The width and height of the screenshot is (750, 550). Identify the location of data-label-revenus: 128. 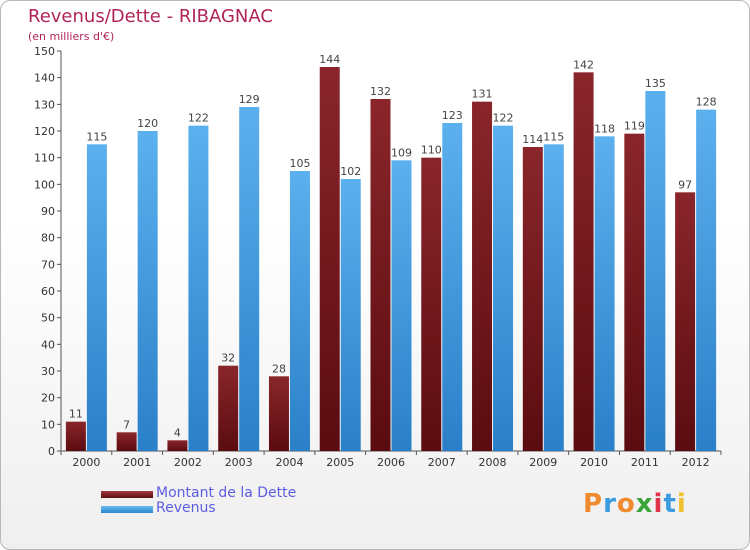
(706, 102).